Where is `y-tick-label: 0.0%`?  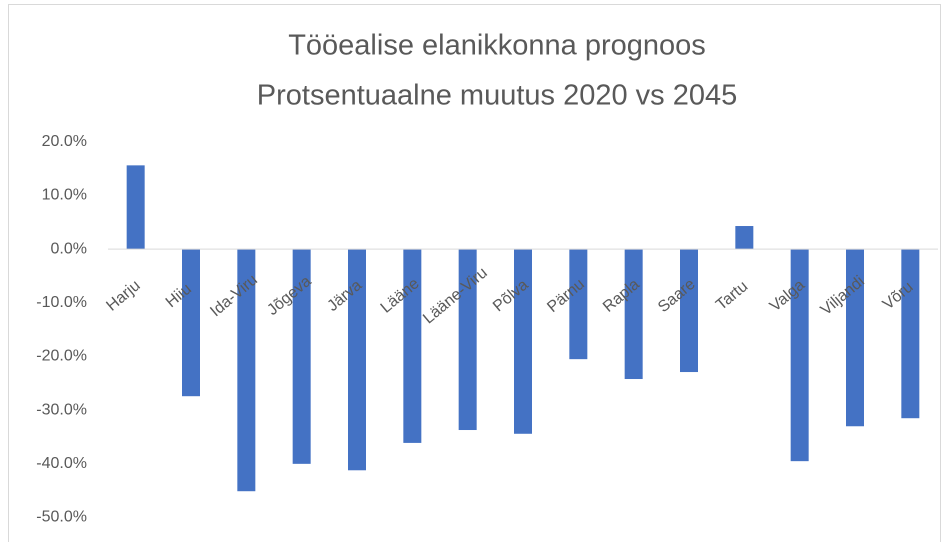 y-tick-label: 0.0% is located at coordinates (69, 248).